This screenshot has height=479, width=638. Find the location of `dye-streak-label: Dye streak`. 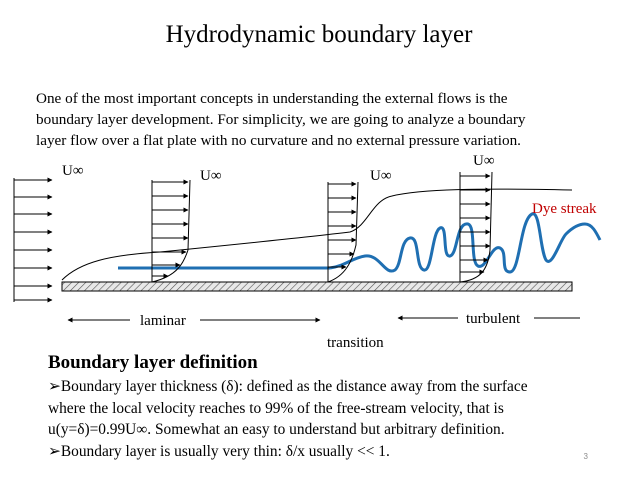

dye-streak-label: Dye streak is located at coordinates (564, 209).